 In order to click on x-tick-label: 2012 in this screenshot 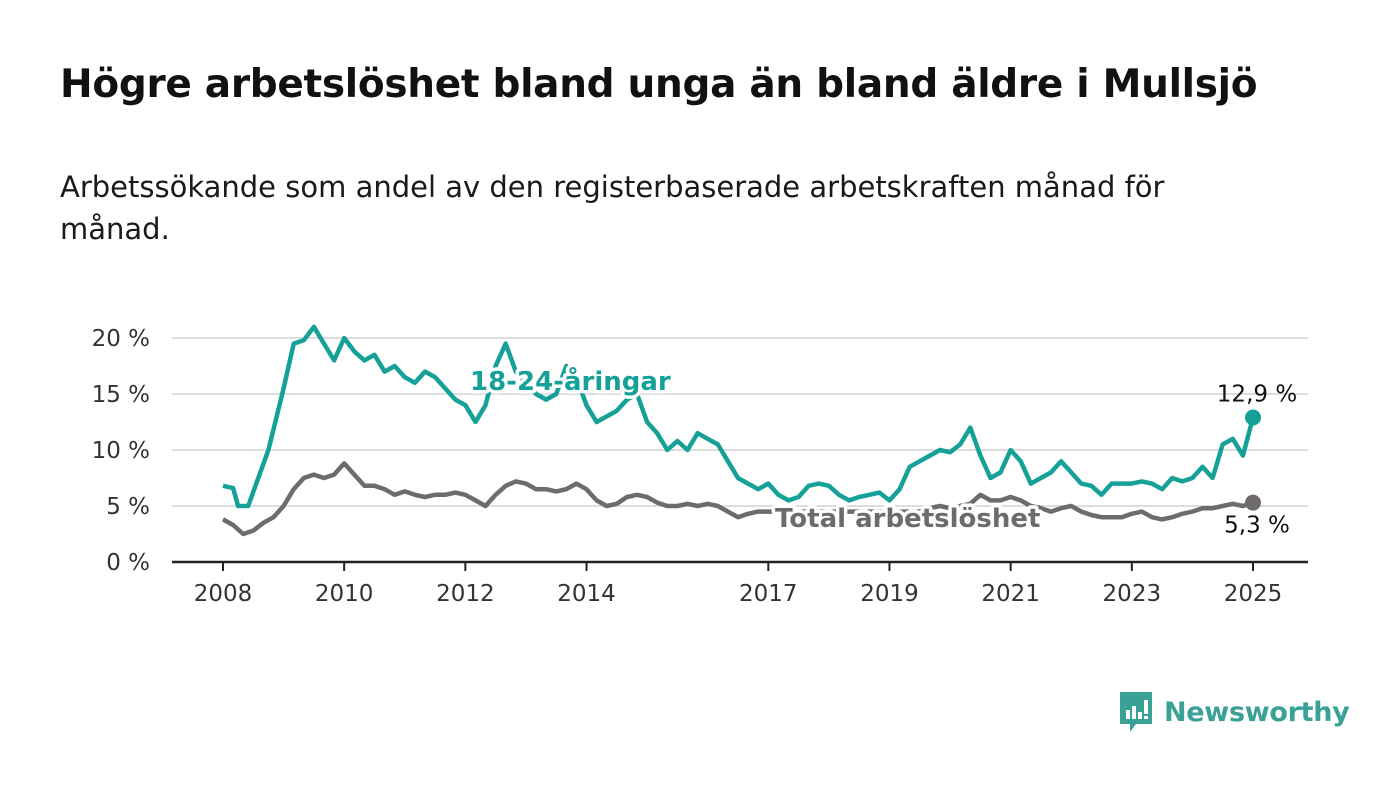, I will do `click(465, 594)`.